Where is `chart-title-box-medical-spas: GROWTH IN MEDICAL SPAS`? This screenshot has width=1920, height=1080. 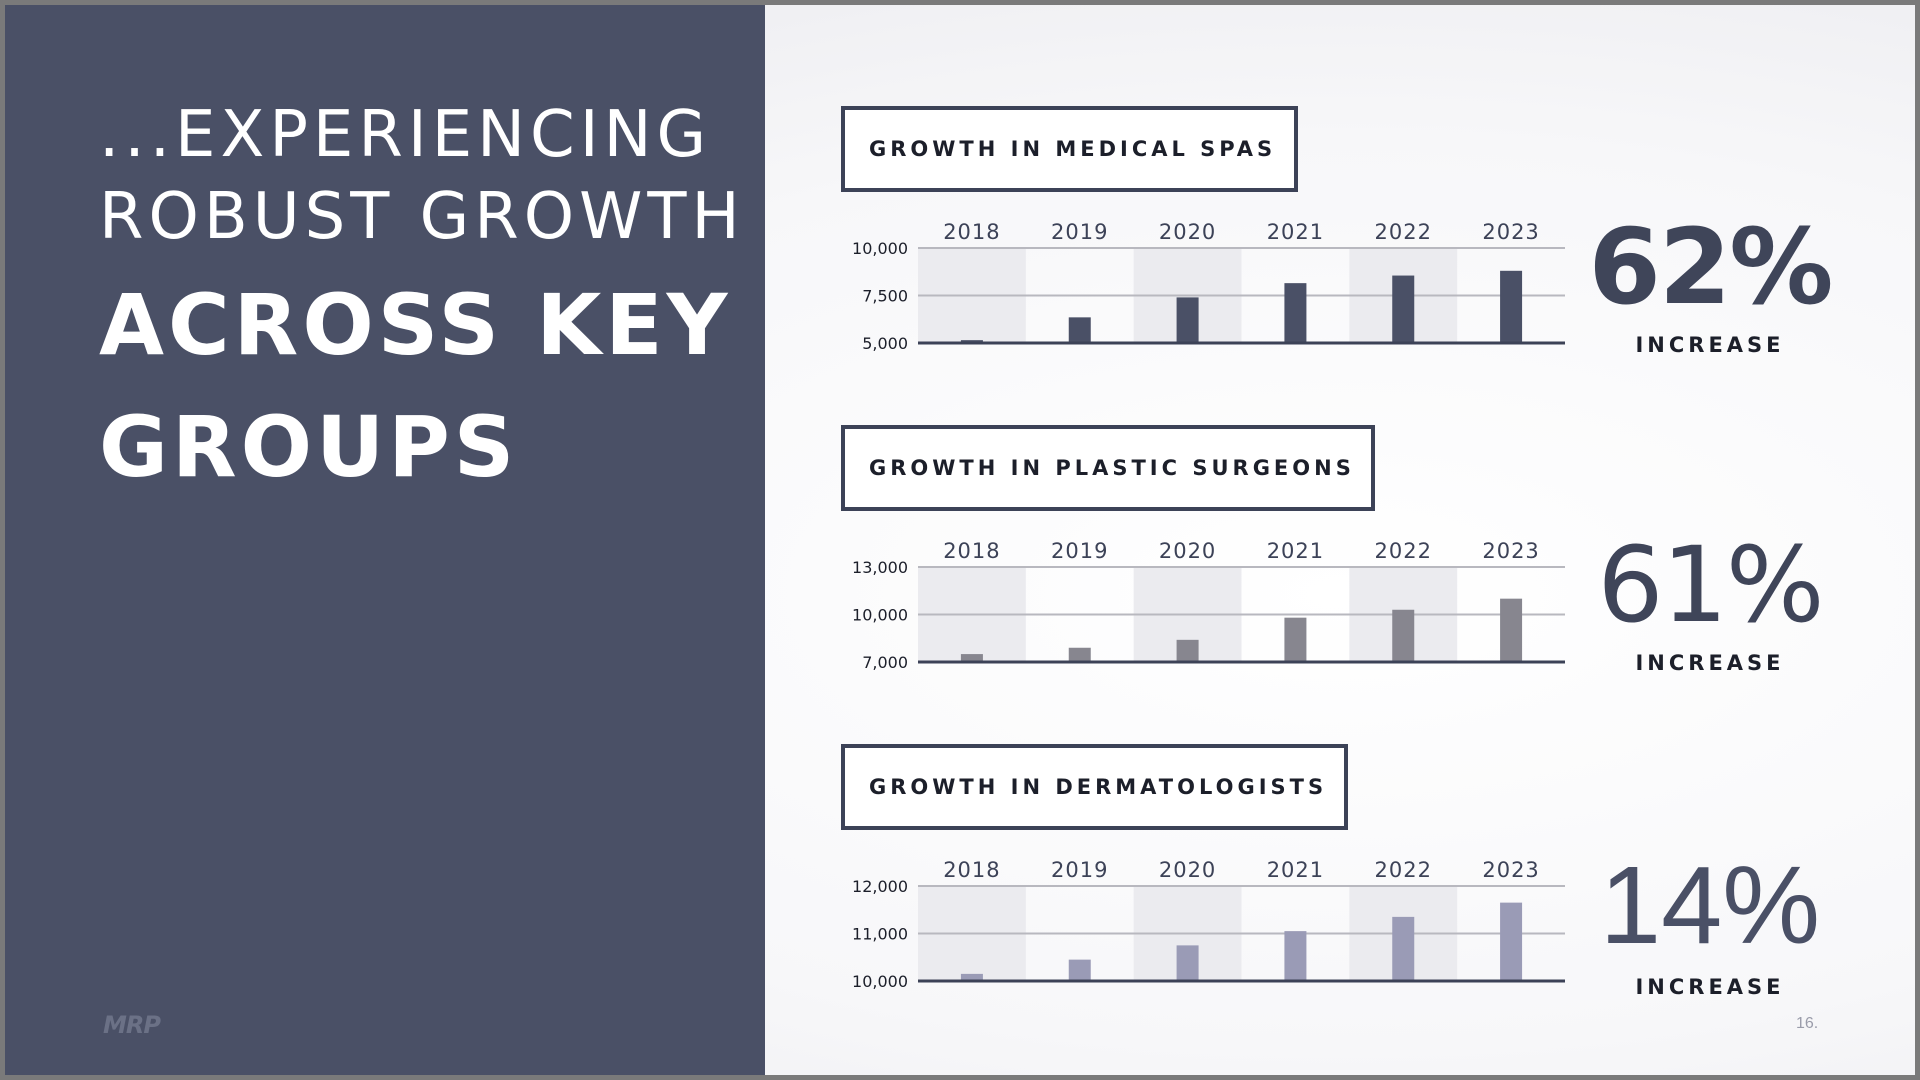
chart-title-box-medical-spas: GROWTH IN MEDICAL SPAS is located at coordinates (1069, 149).